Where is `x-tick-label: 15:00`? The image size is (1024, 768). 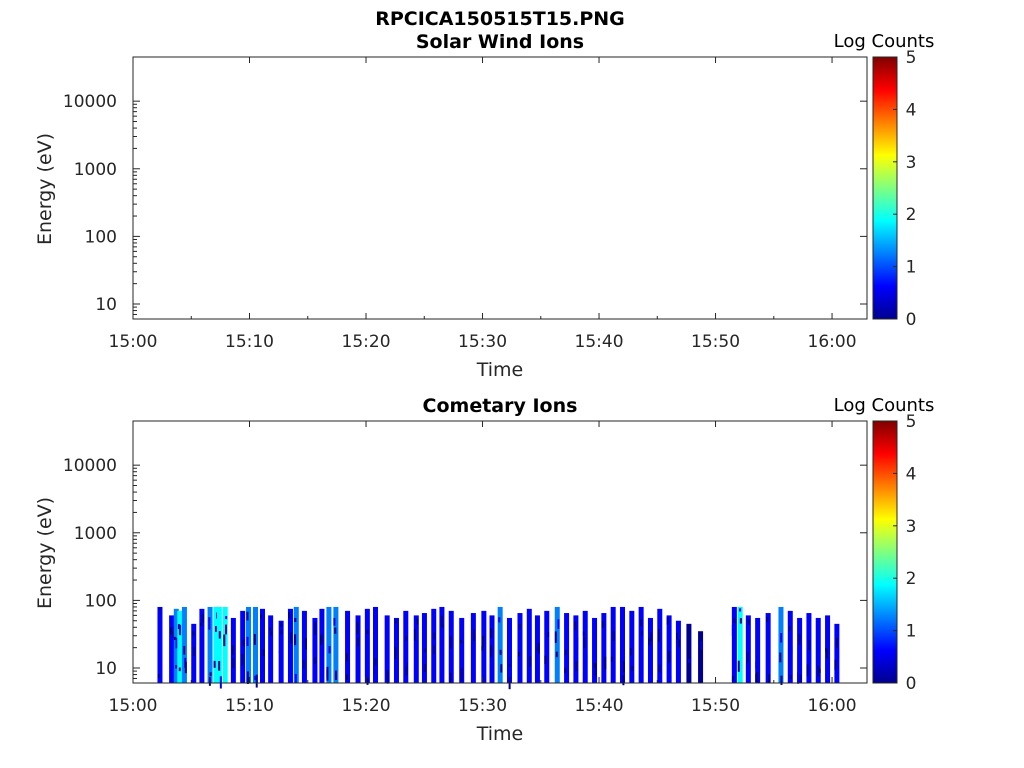
x-tick-label: 15:00 is located at coordinates (133, 342).